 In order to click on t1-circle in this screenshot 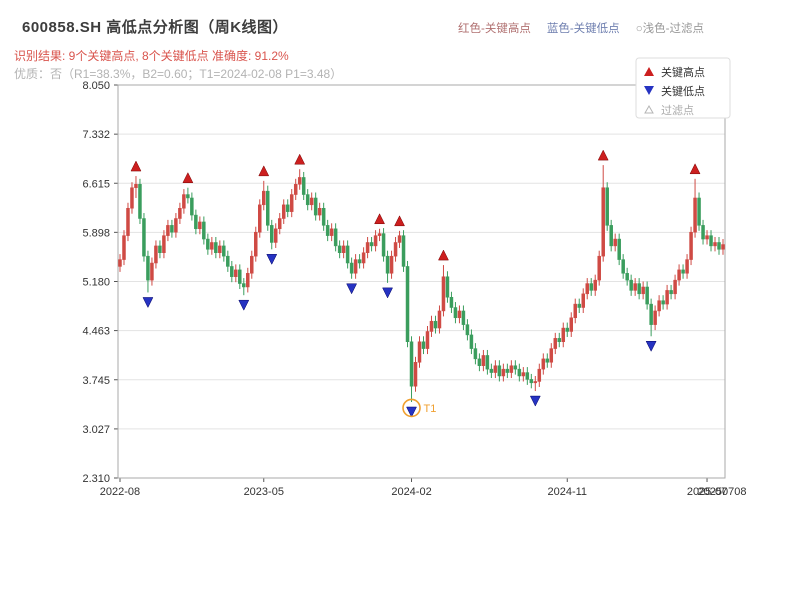, I will do `click(411, 408)`.